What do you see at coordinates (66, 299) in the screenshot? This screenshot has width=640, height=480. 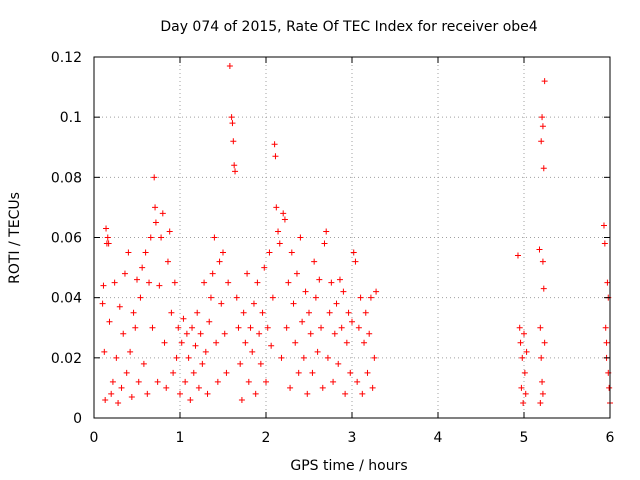 I see `y-tick-label: 0.04` at bounding box center [66, 299].